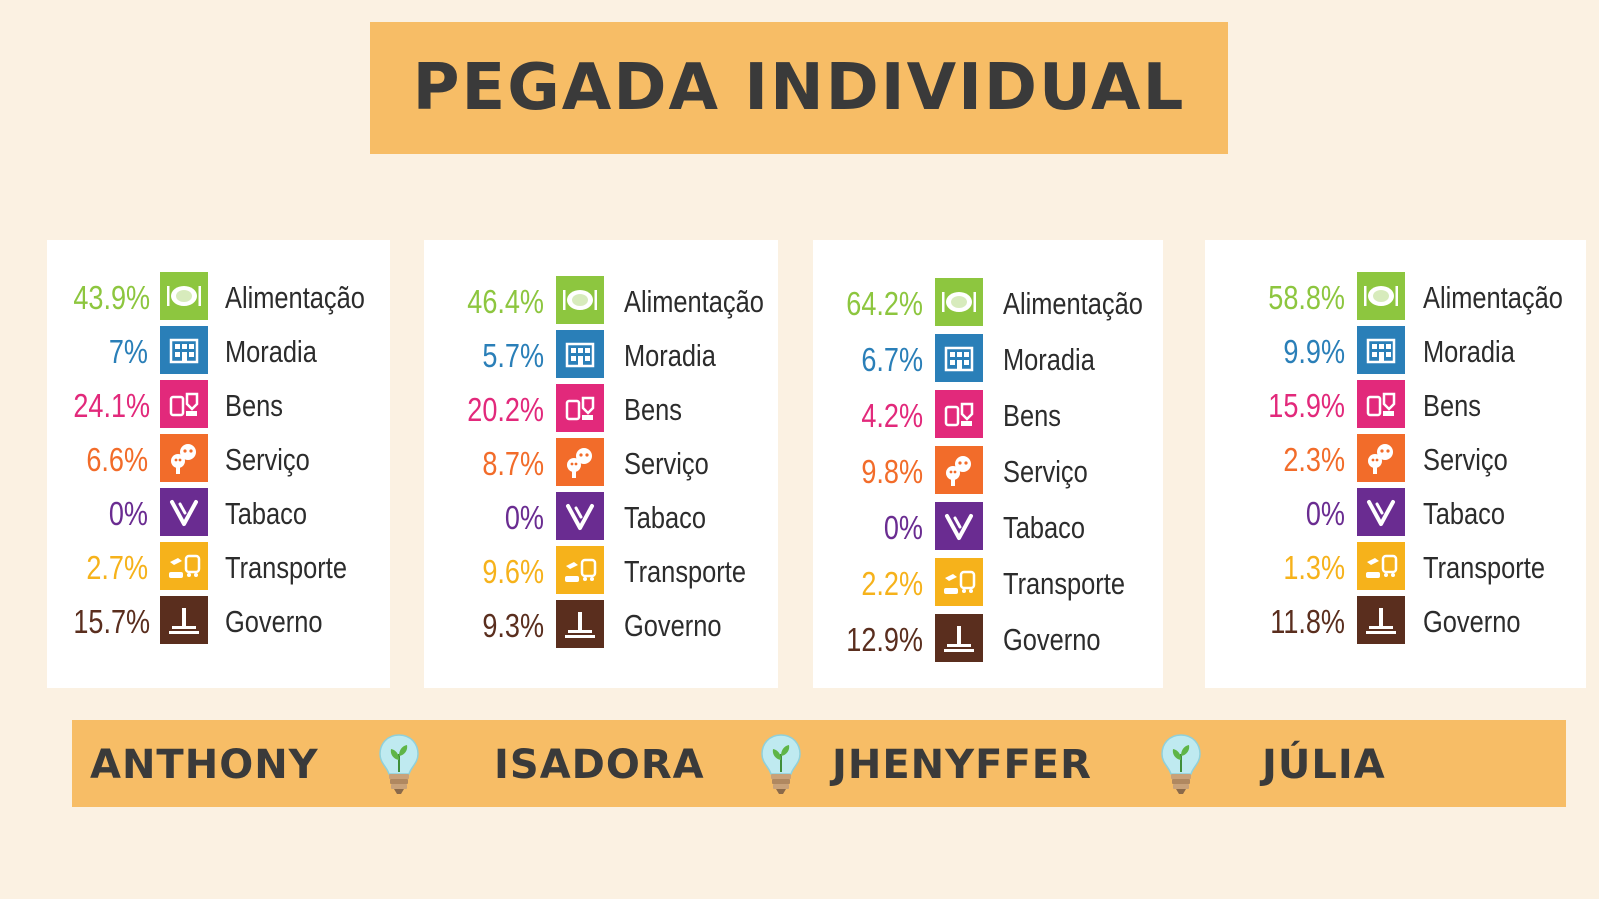 The image size is (1599, 899). I want to click on percentage-value: 9.8%, so click(892, 471).